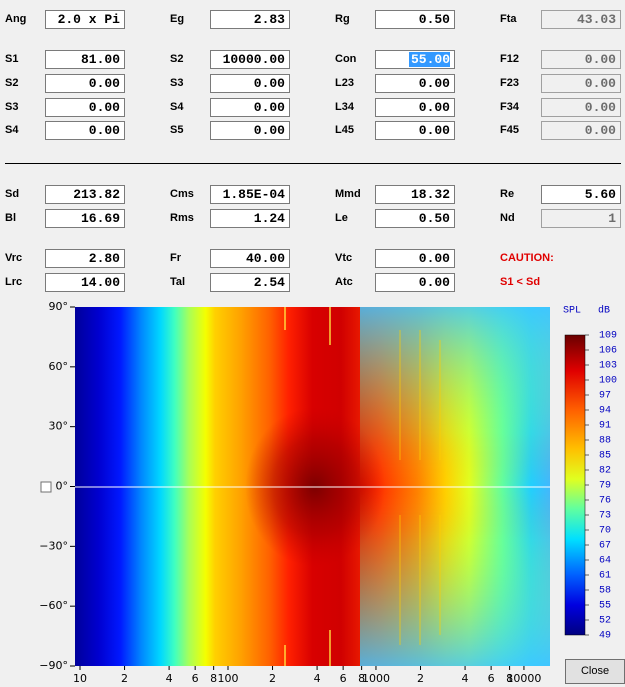  Describe the element at coordinates (605, 426) in the screenshot. I see `colorbar-label: 91` at that location.